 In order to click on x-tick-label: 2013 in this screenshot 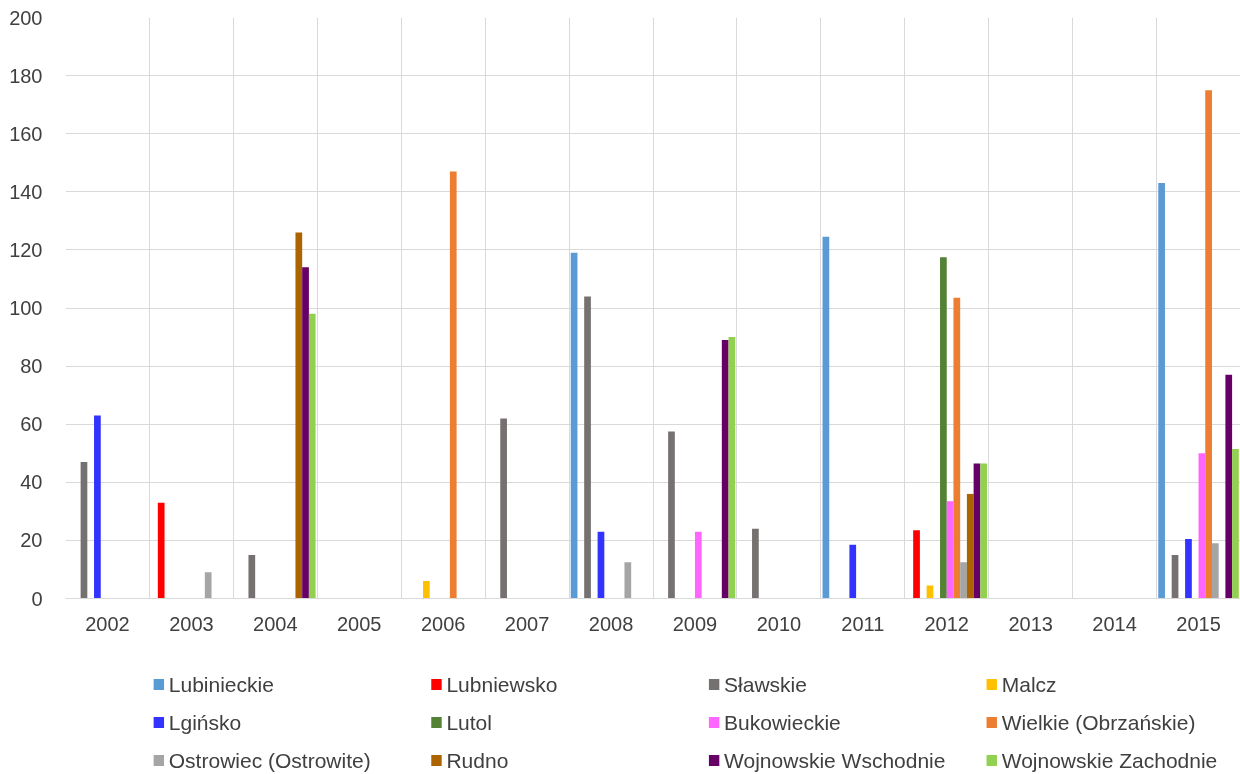, I will do `click(1030, 623)`.